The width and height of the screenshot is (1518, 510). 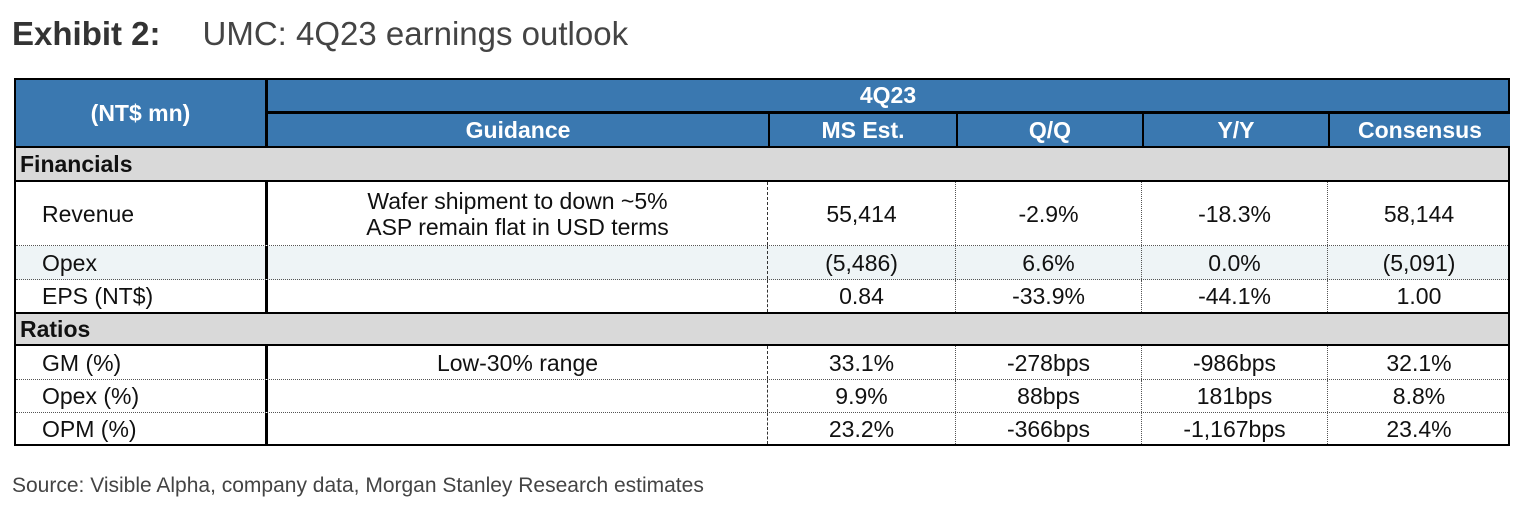 I want to click on table-row: EPS (NT$) 0.84 -33.9% -44.1% 1.00, so click(x=762, y=296).